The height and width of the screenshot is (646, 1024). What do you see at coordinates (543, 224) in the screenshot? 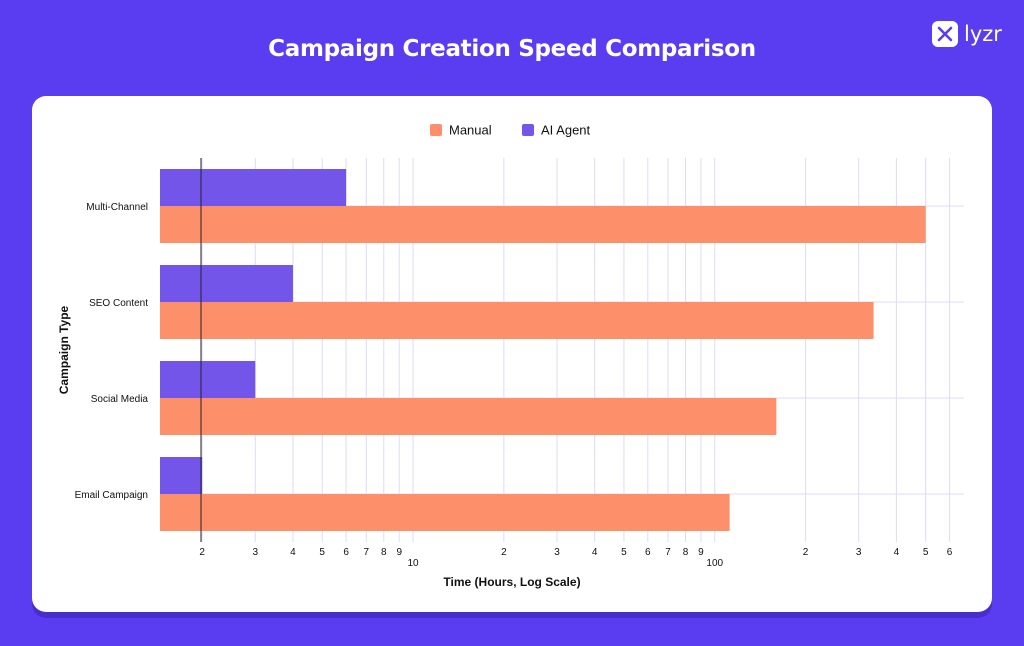
I see `bar-manual-multi-channel` at bounding box center [543, 224].